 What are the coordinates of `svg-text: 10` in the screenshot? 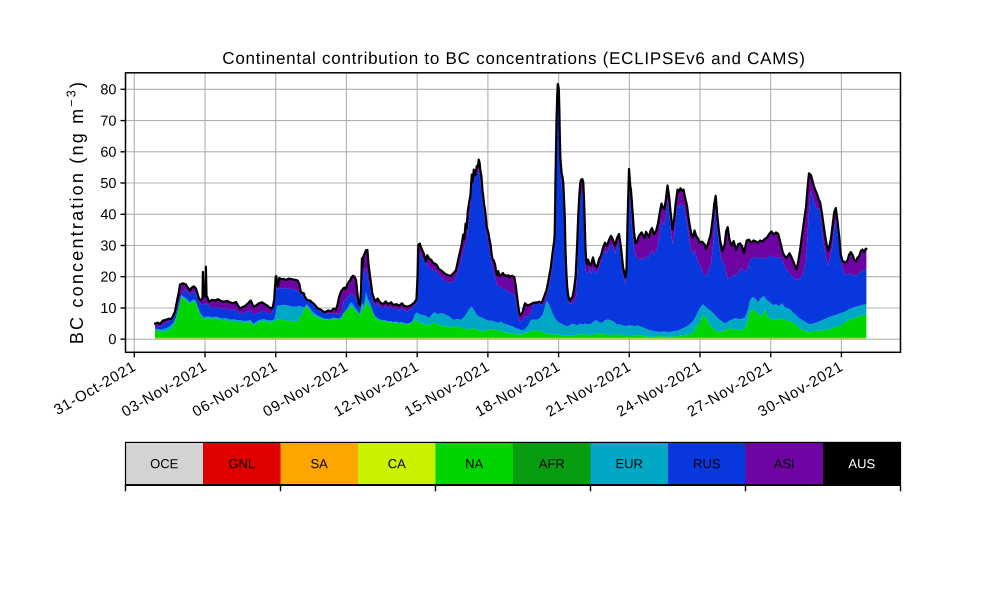 It's located at (108, 309).